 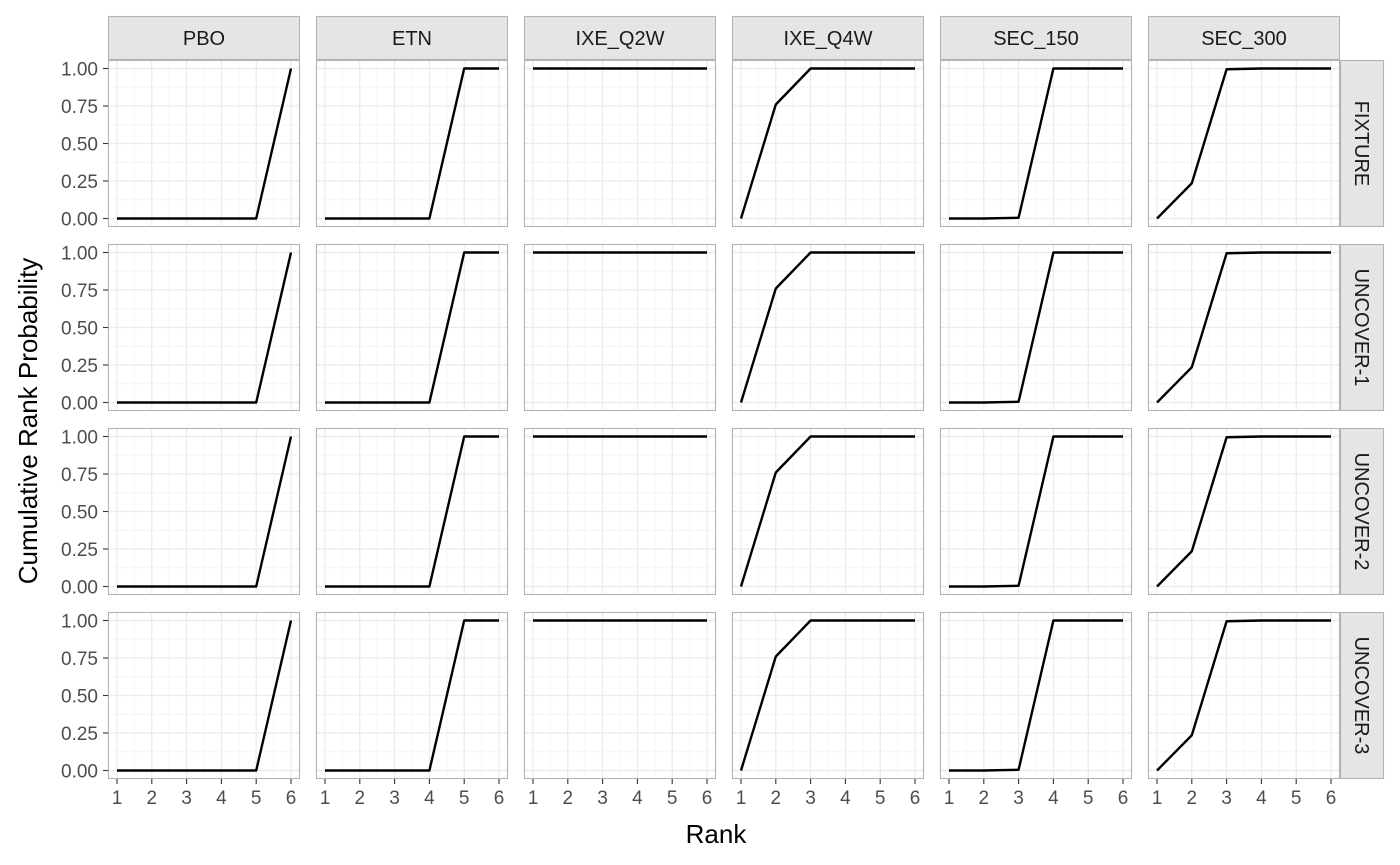 I want to click on panel-PBO-FIXTURE, so click(x=204, y=143).